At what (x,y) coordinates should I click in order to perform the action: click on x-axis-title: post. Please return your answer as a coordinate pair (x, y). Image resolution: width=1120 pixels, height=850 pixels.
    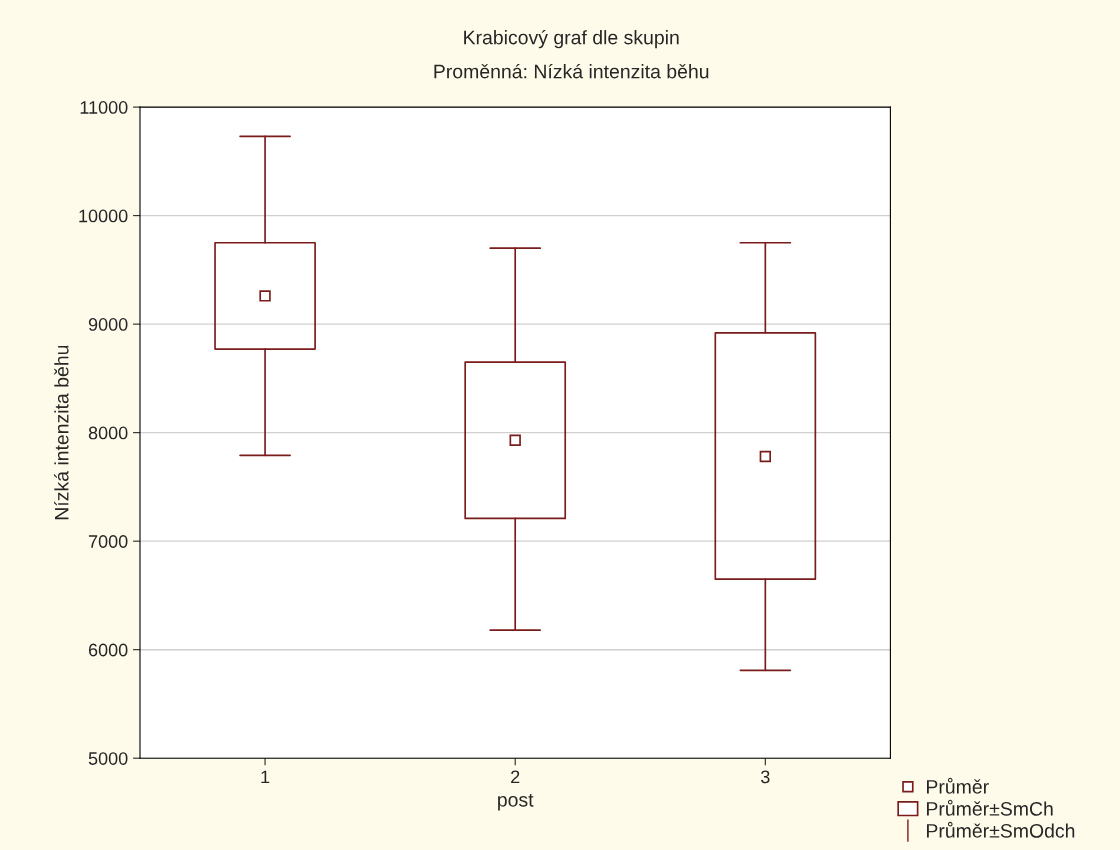
    Looking at the image, I should click on (516, 802).